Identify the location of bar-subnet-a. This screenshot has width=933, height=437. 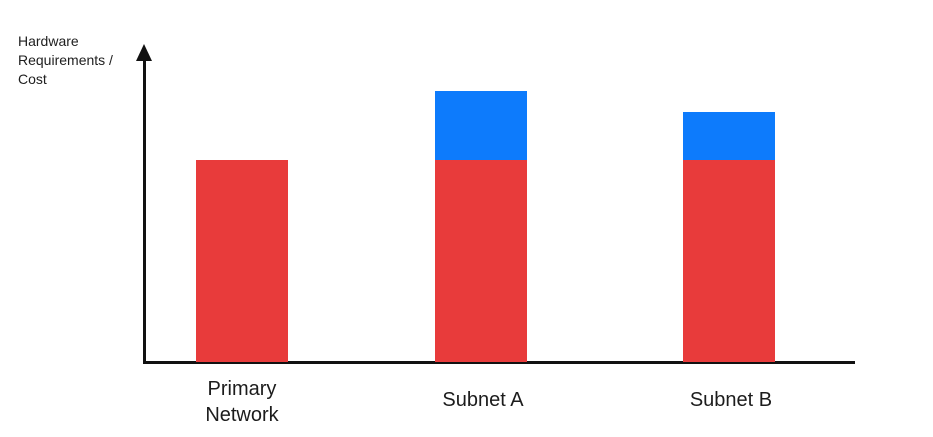
(481, 226).